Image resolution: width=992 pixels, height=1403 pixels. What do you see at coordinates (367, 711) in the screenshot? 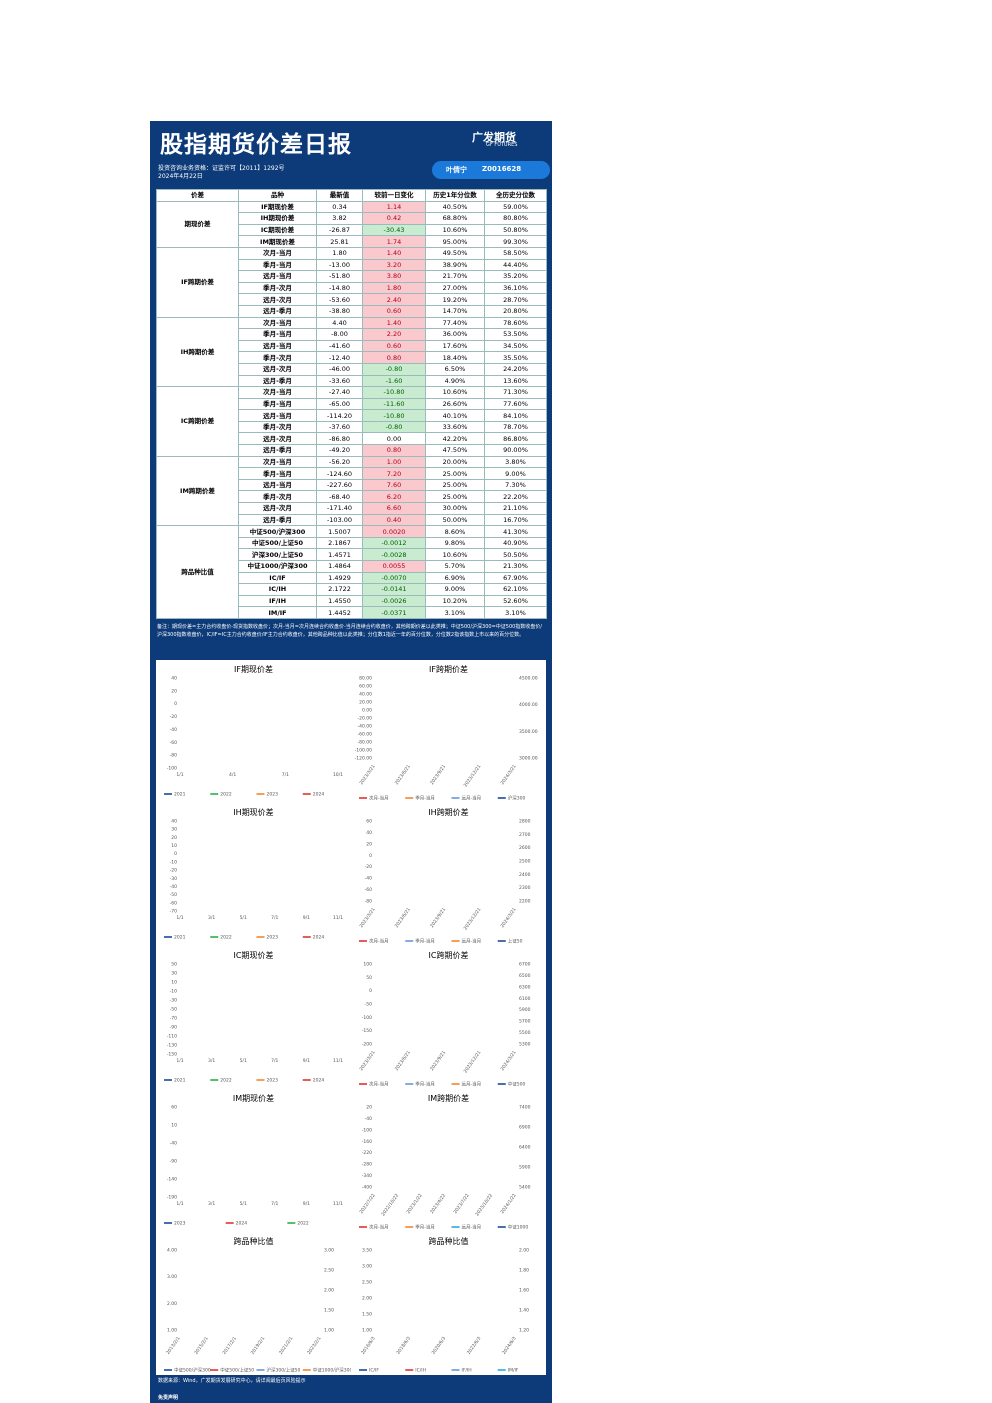
I see `y-tick-label: 0.00` at bounding box center [367, 711].